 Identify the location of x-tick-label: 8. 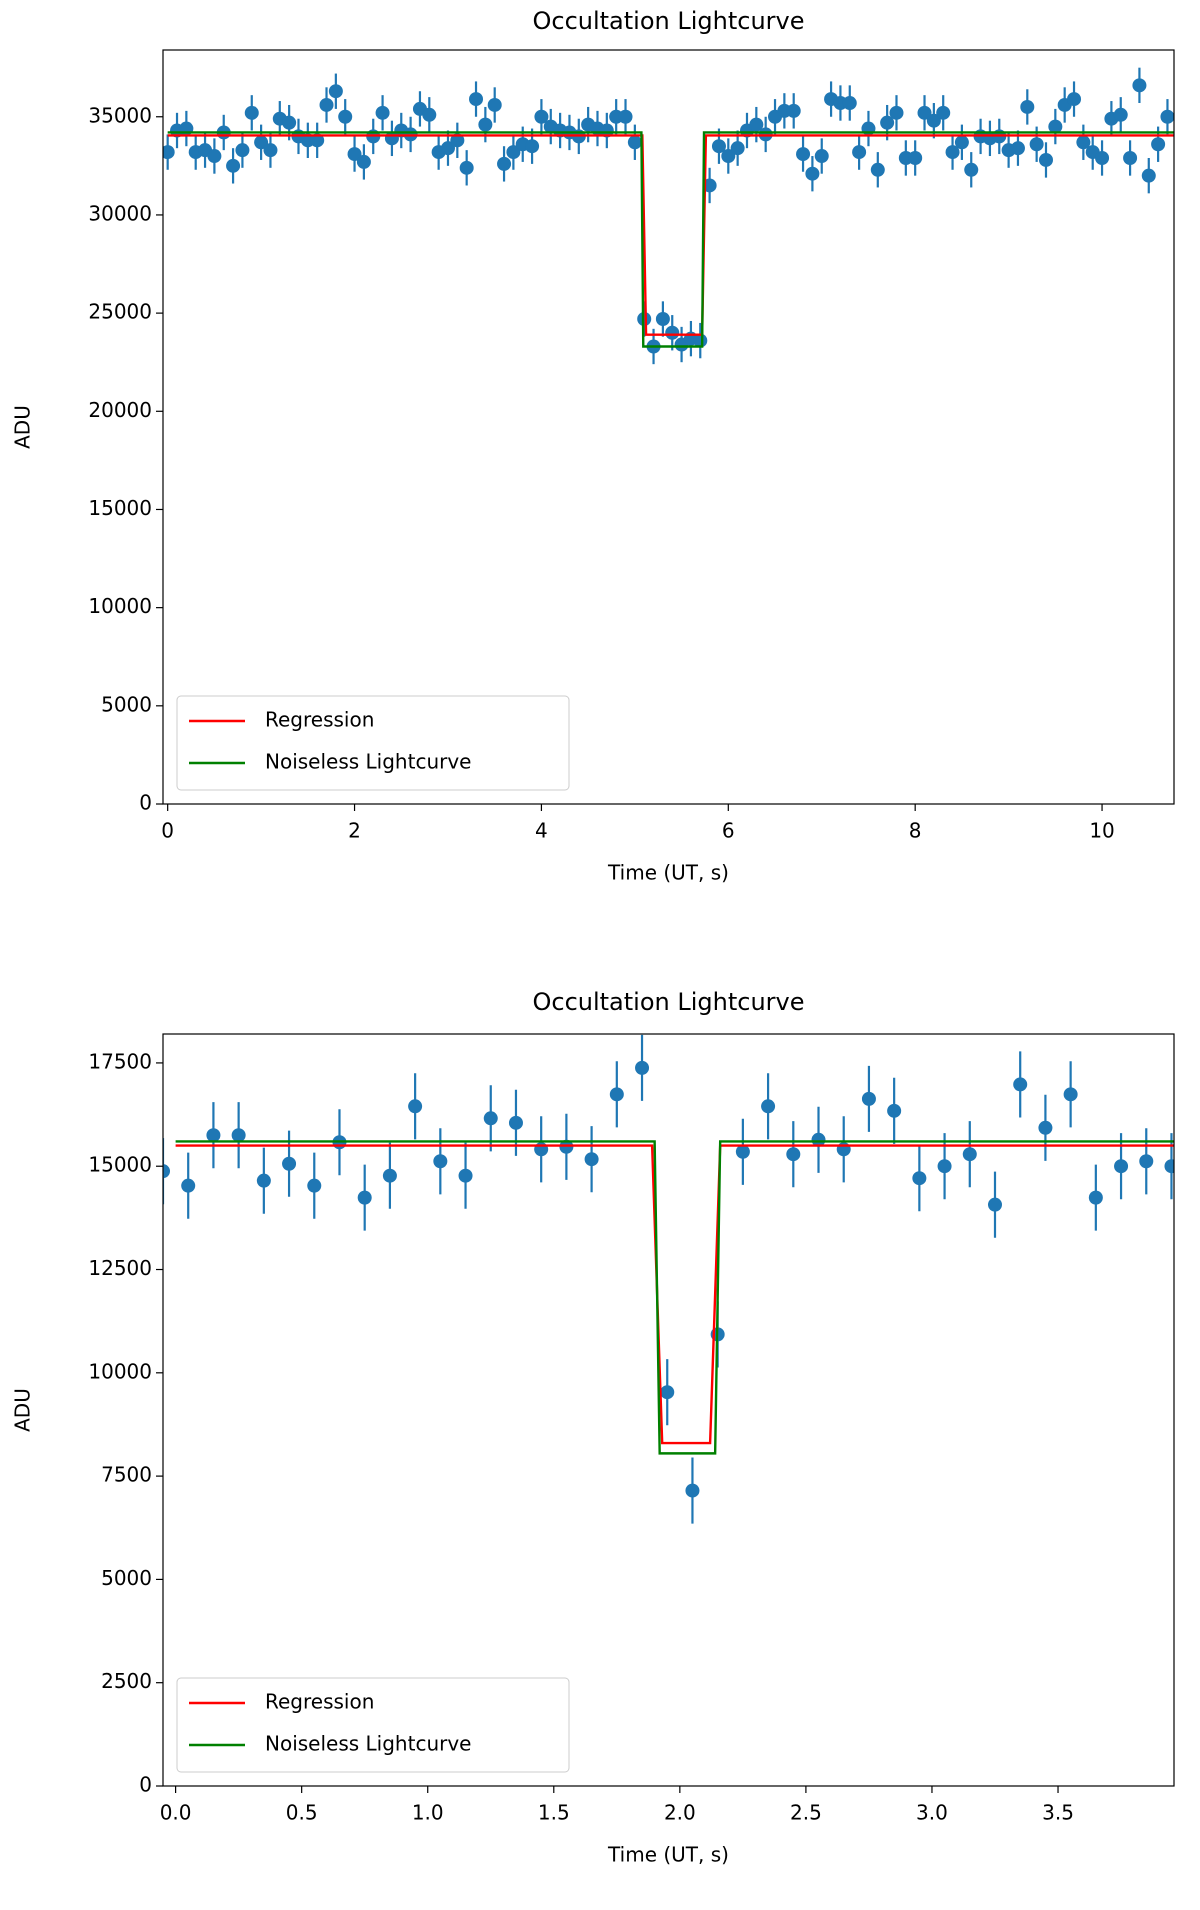
(915, 831).